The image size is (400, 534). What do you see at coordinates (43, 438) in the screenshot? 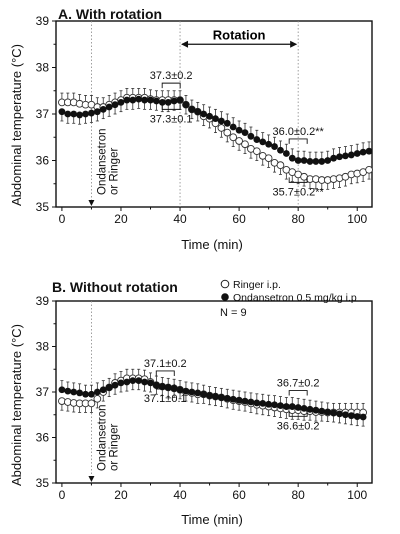
I see `panel-b-y-tick-label: 36` at bounding box center [43, 438].